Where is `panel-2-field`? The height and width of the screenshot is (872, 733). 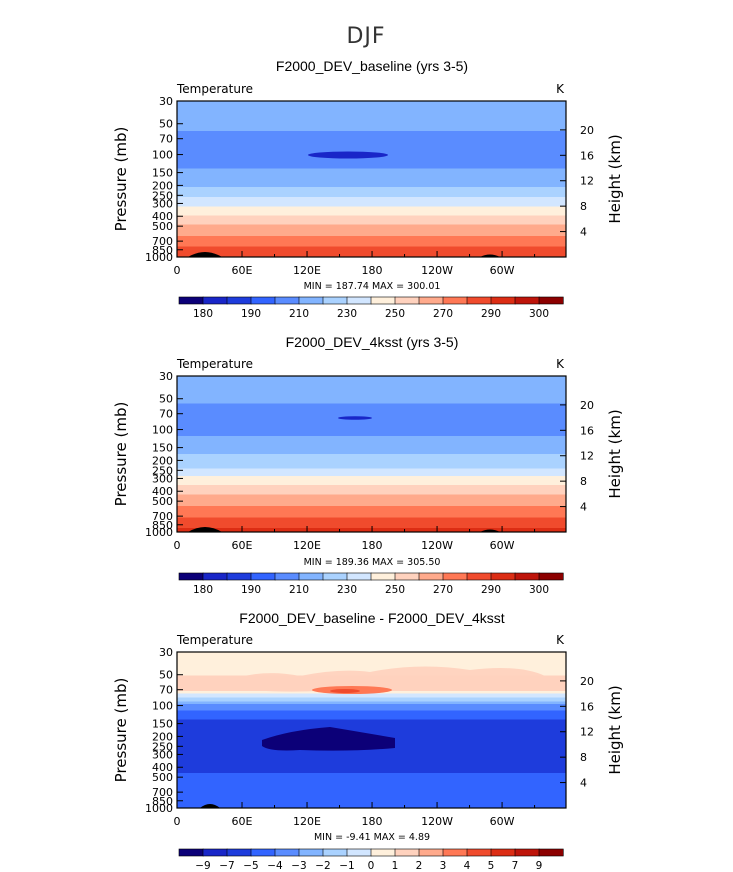 panel-2-field is located at coordinates (371, 454).